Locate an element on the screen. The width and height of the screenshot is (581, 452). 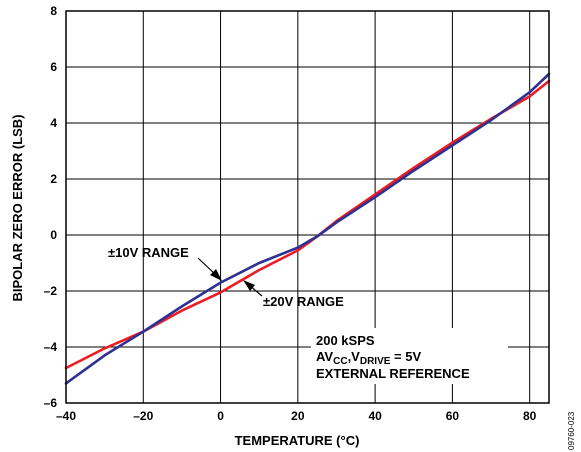
x-tick-label: 40 is located at coordinates (375, 416).